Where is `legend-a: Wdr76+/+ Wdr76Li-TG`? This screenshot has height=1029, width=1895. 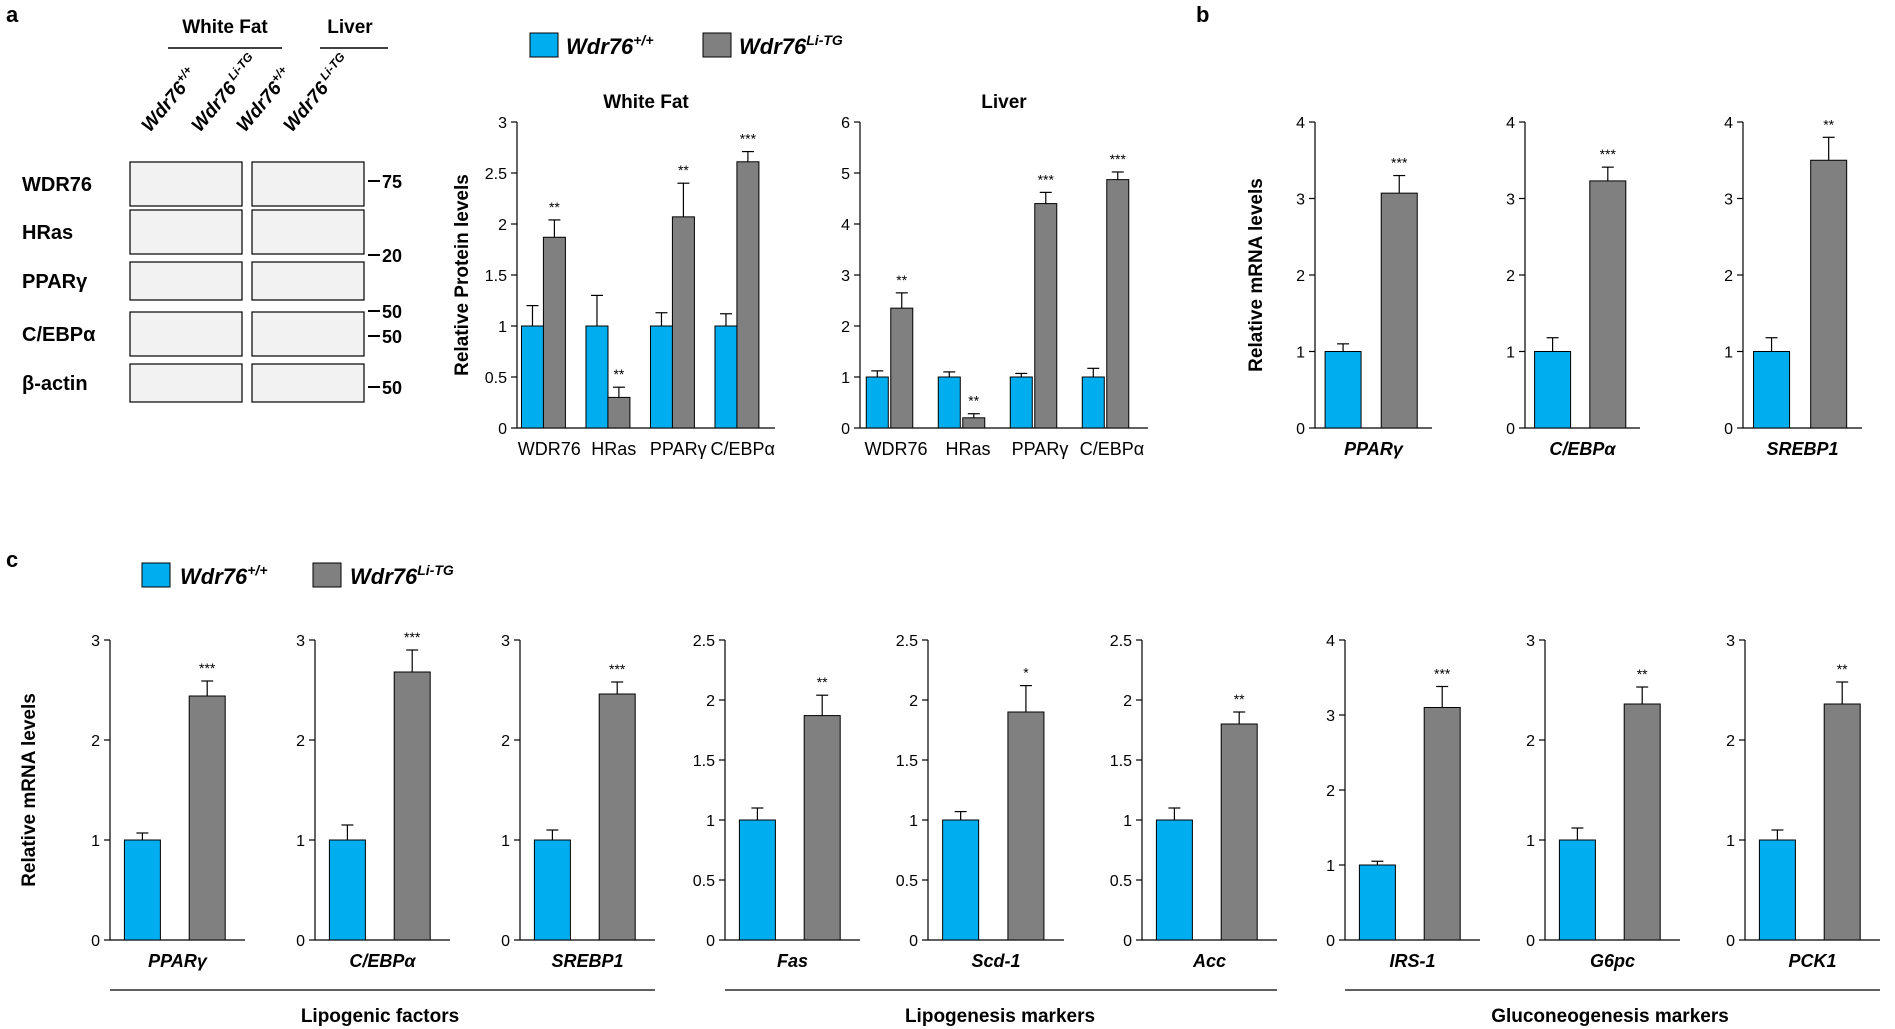 legend-a: Wdr76+/+ Wdr76Li-TG is located at coordinates (686, 45).